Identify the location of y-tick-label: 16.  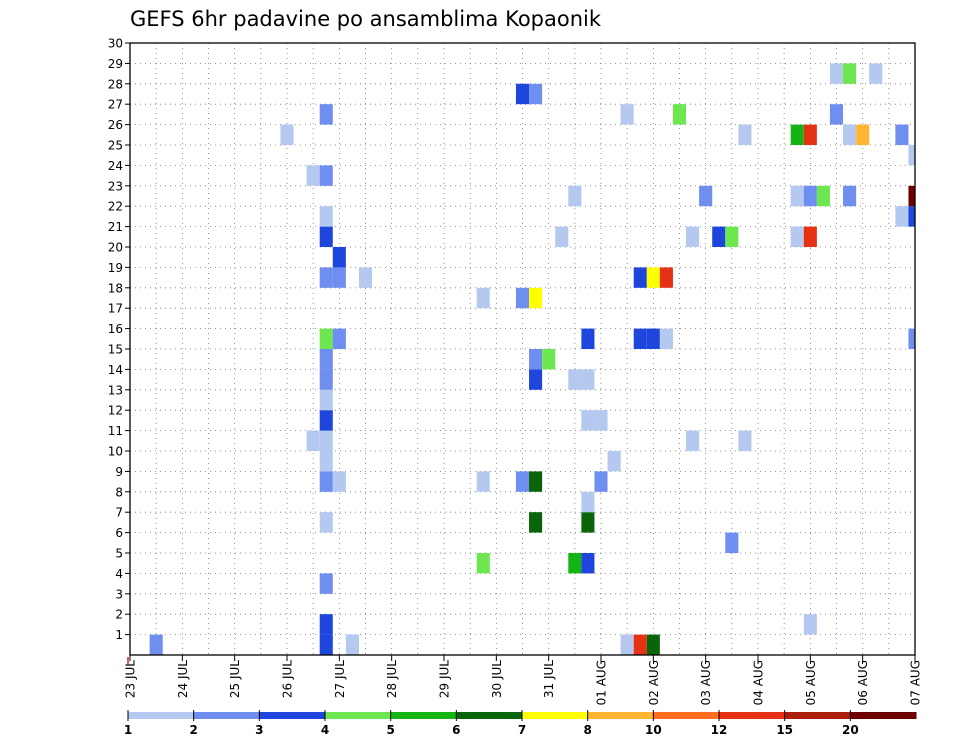
(115, 329).